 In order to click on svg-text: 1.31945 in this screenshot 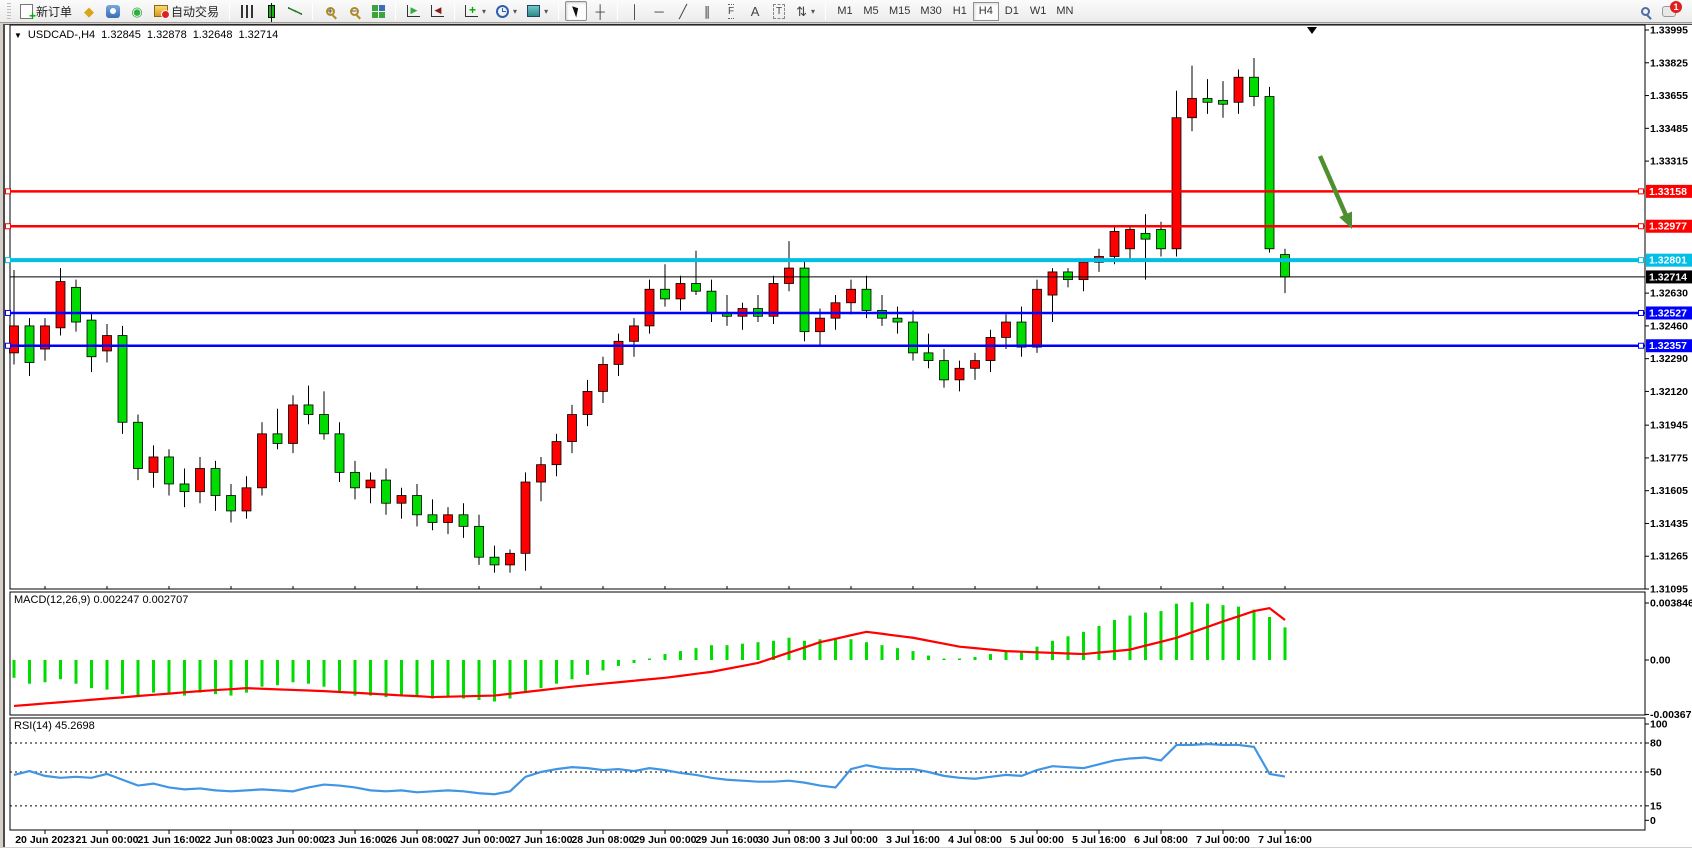, I will do `click(1669, 426)`.